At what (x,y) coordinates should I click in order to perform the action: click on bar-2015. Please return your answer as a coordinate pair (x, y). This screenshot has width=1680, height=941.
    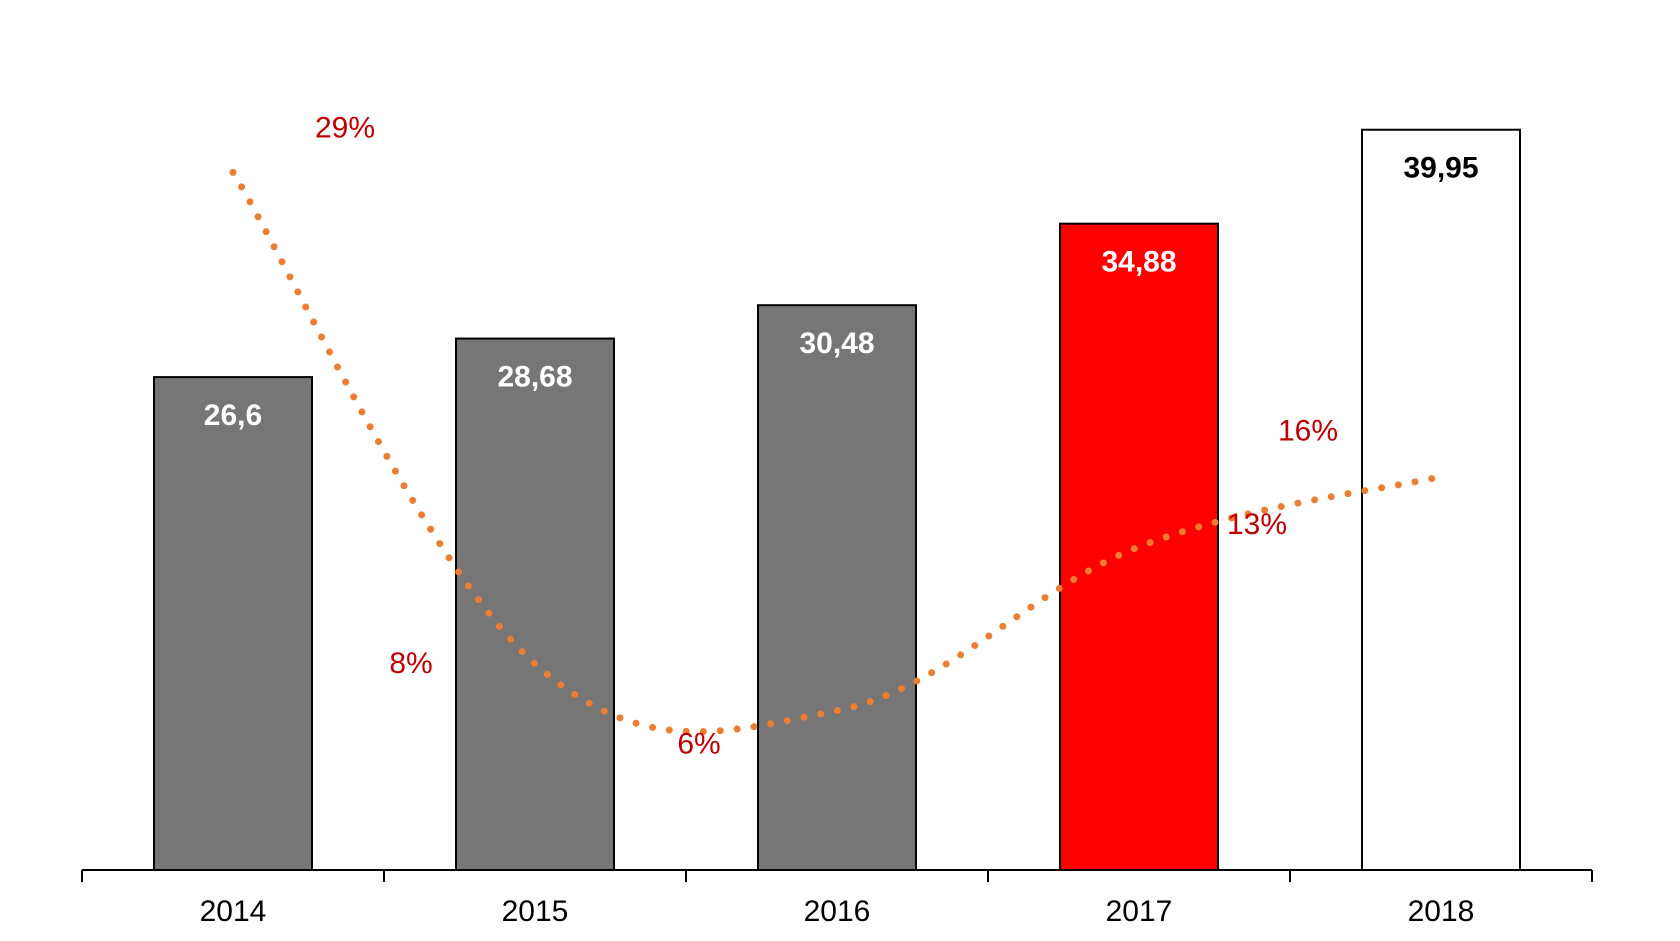
    Looking at the image, I should click on (535, 604).